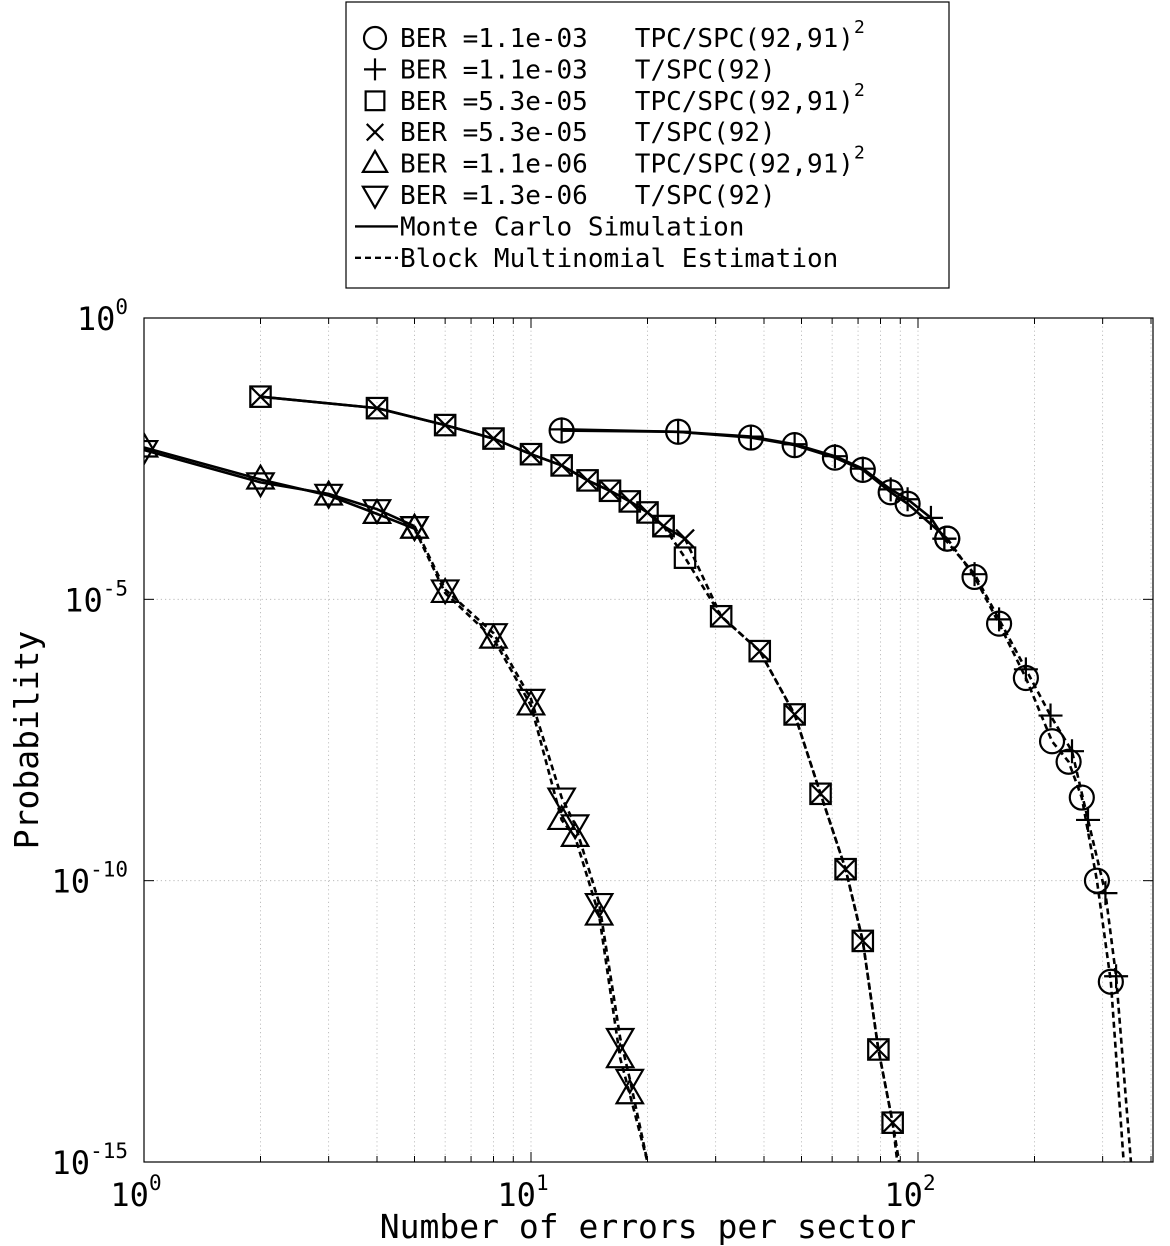  What do you see at coordinates (632, 98) in the screenshot?
I see `legend-label: BER =5.3e-05 TPC/SPC(92,91)2` at bounding box center [632, 98].